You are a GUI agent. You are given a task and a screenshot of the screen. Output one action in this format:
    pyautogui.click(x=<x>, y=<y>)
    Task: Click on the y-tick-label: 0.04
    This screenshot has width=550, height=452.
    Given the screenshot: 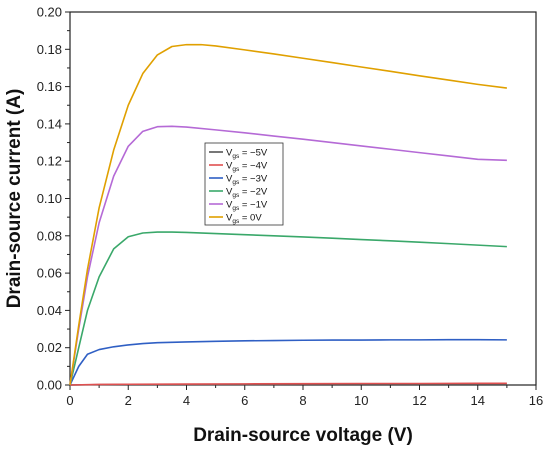 What is the action you would take?
    pyautogui.click(x=49, y=310)
    